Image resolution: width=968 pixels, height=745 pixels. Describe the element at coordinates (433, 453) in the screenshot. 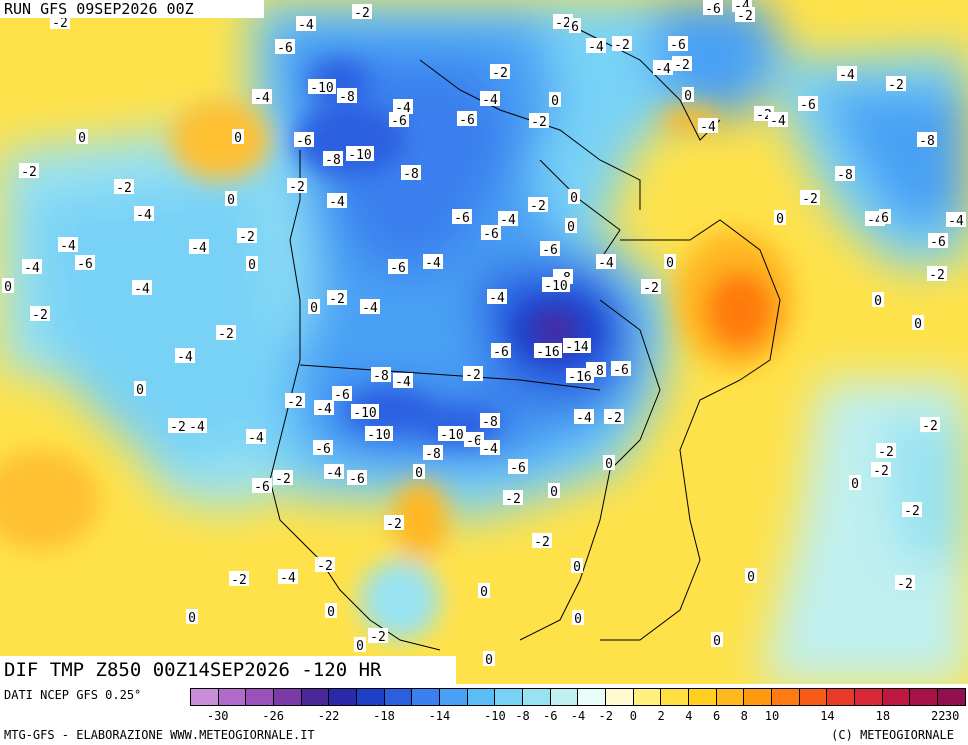

I see `isotherm-label: -8` at that location.